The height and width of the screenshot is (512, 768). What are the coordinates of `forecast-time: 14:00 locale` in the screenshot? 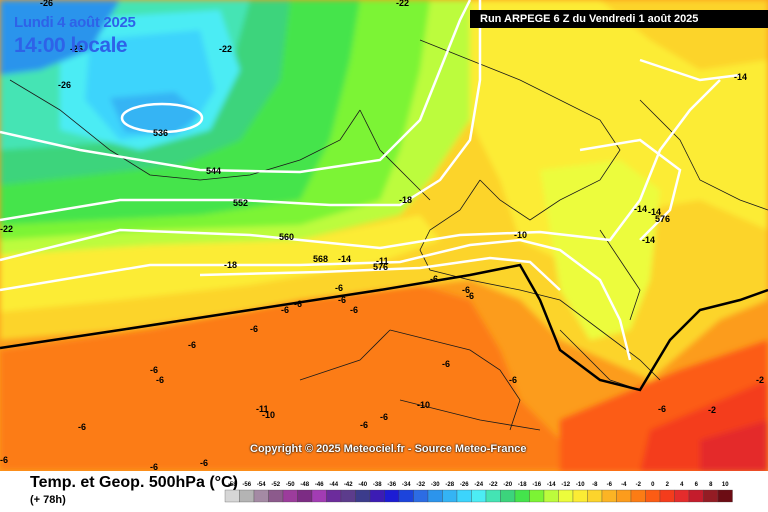 It's located at (71, 45).